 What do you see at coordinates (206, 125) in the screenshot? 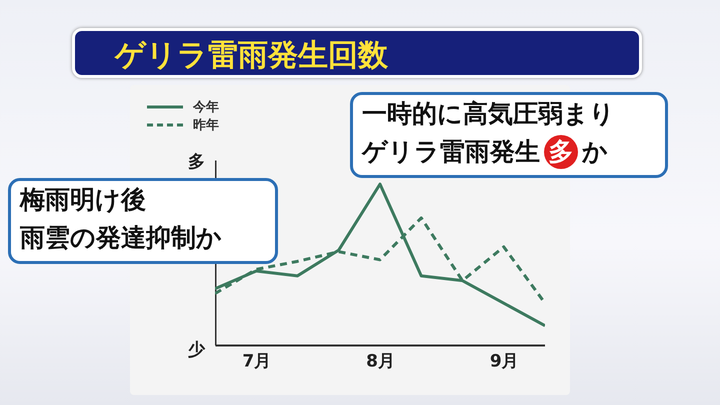
I see `legend-label: 昨年` at bounding box center [206, 125].